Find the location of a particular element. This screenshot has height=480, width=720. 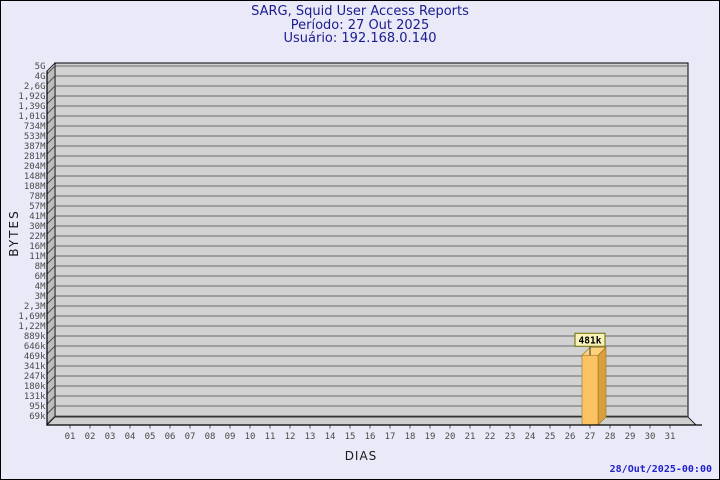

y-tick-label: 2,6G is located at coordinates (35, 87).